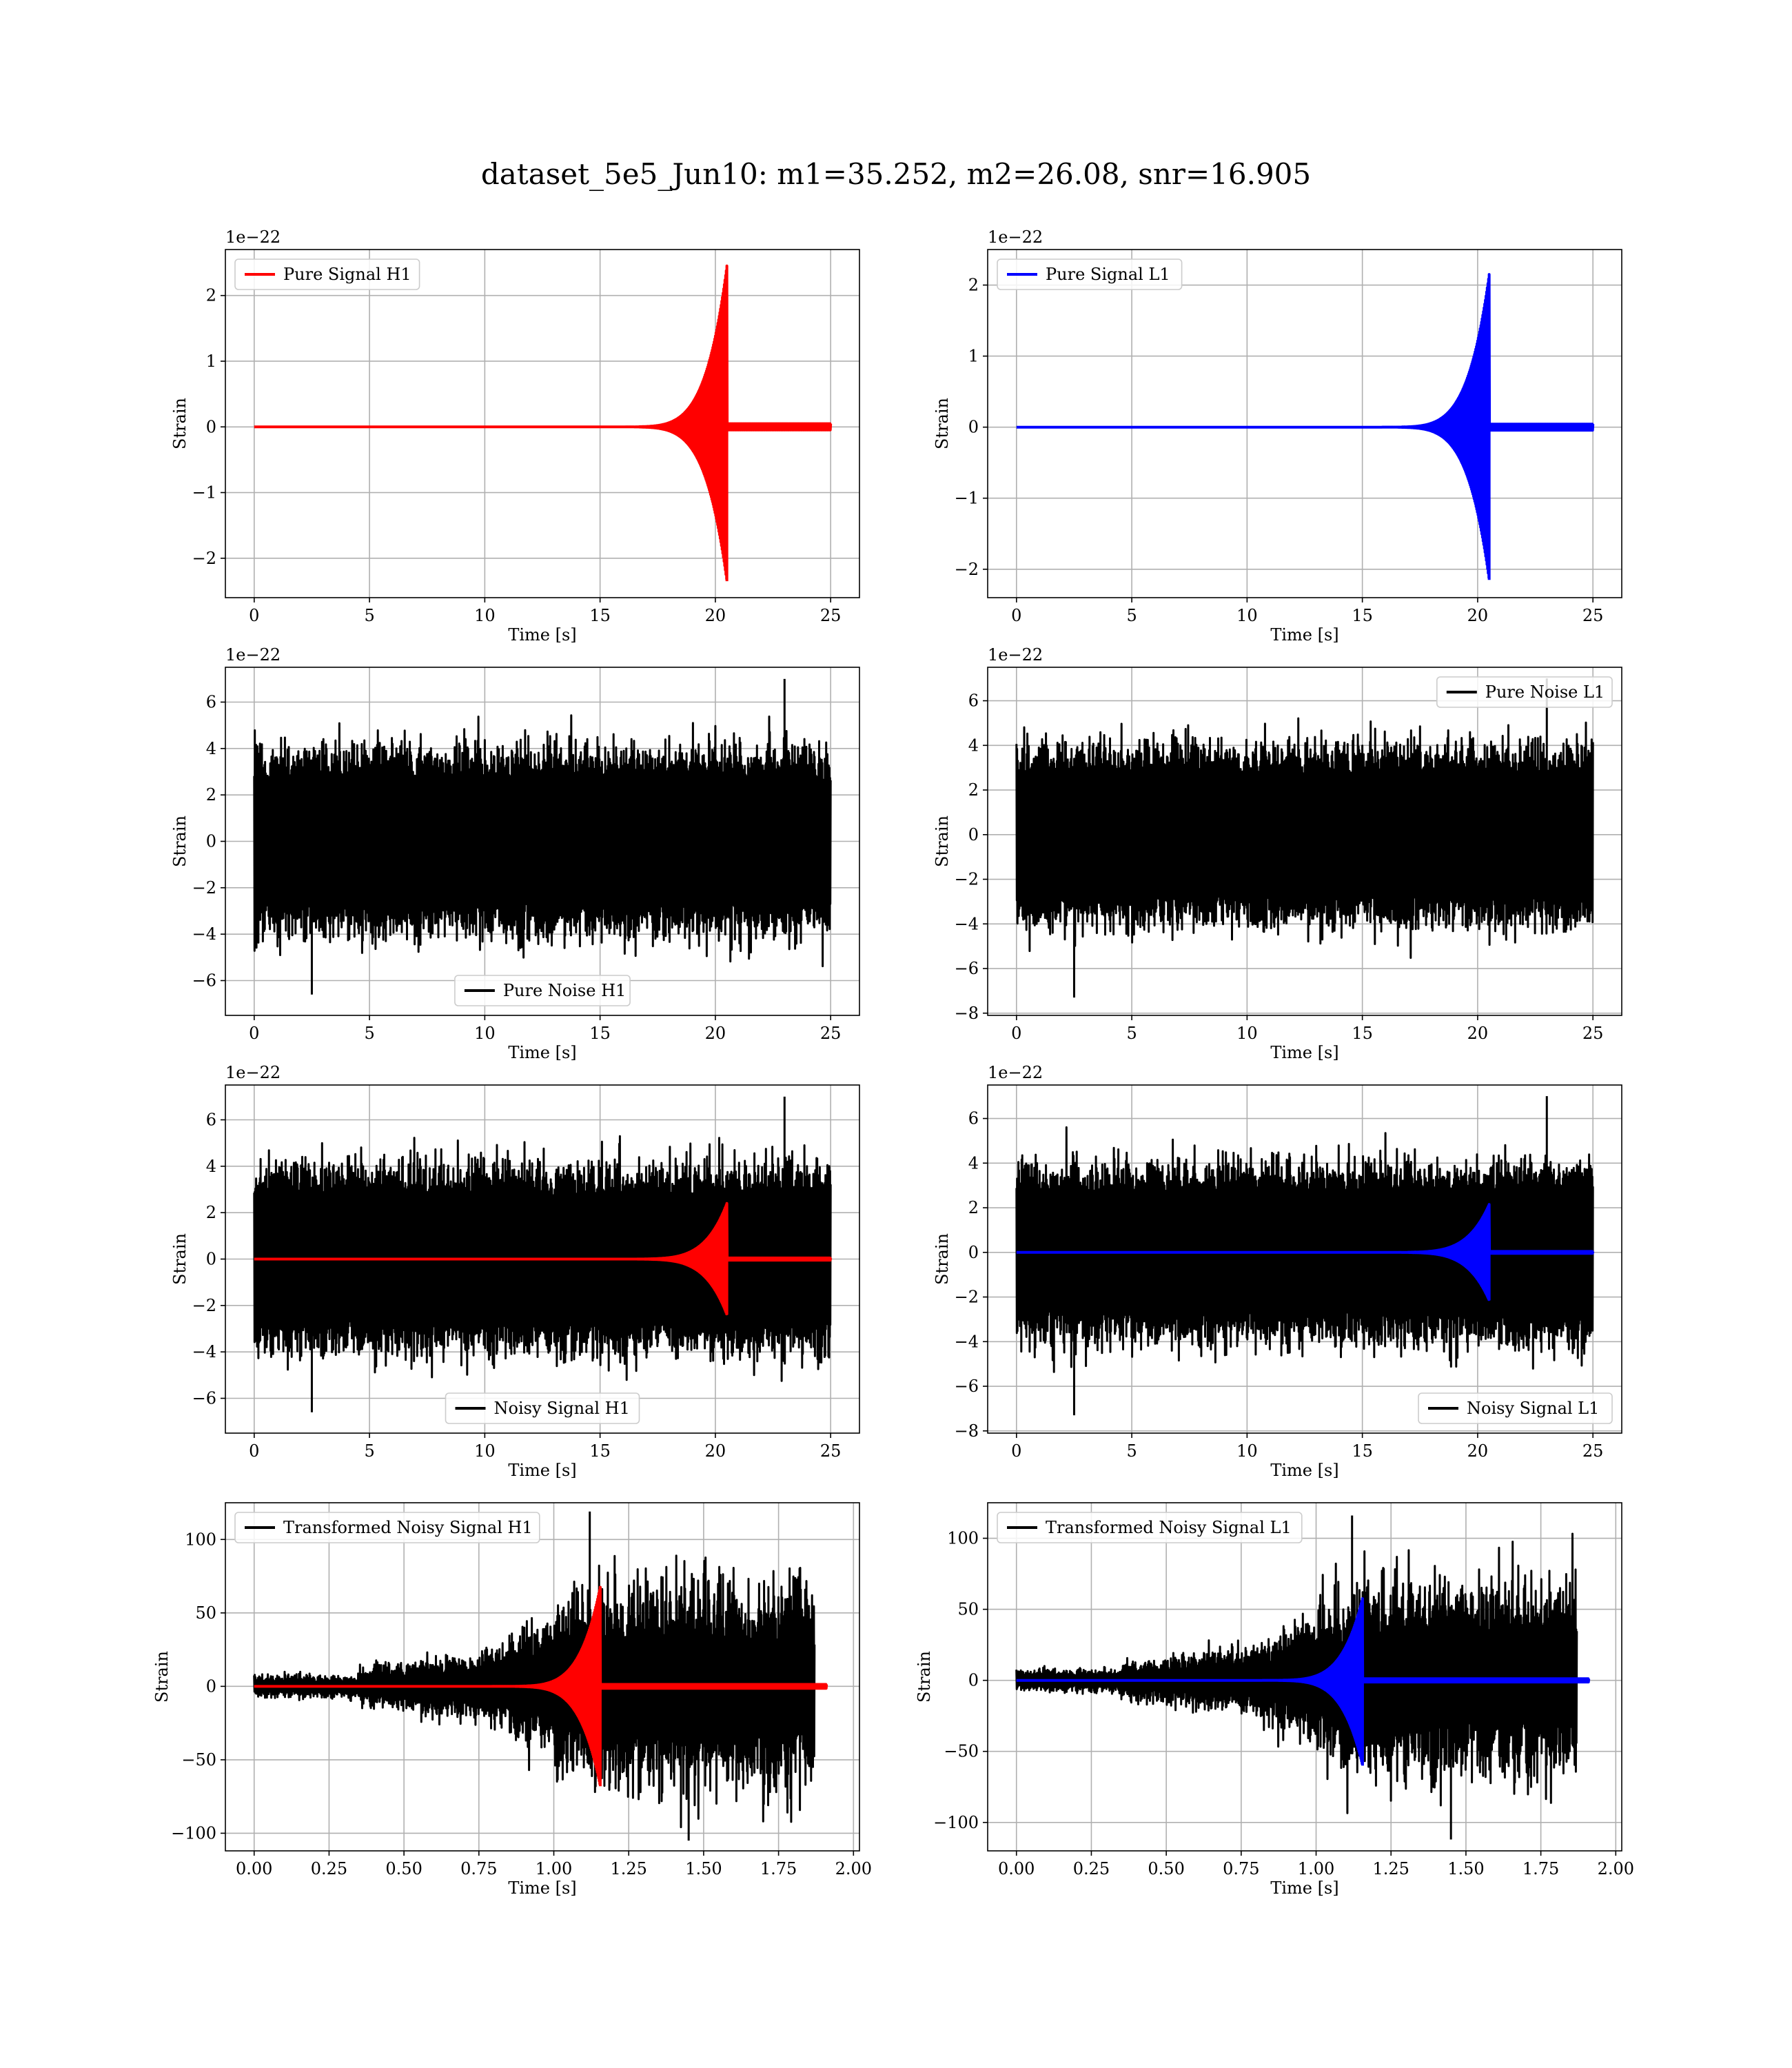 This screenshot has width=1792, height=2068. What do you see at coordinates (1169, 1527) in the screenshot?
I see `legend-label: Transformed Noisy Signal L1` at bounding box center [1169, 1527].